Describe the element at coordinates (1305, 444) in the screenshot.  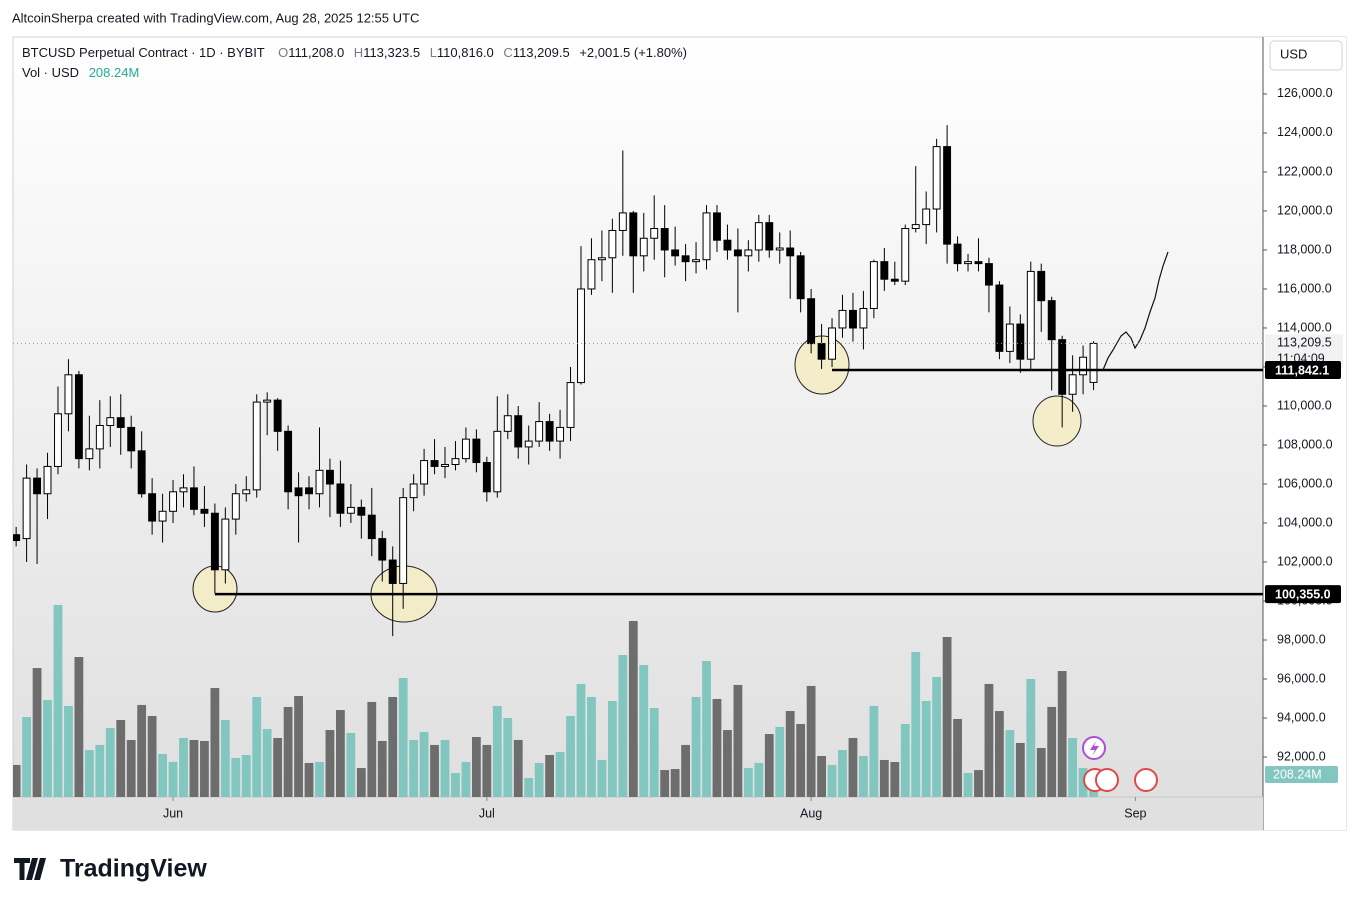
I see `y-tick-label: 108,000.0` at that location.